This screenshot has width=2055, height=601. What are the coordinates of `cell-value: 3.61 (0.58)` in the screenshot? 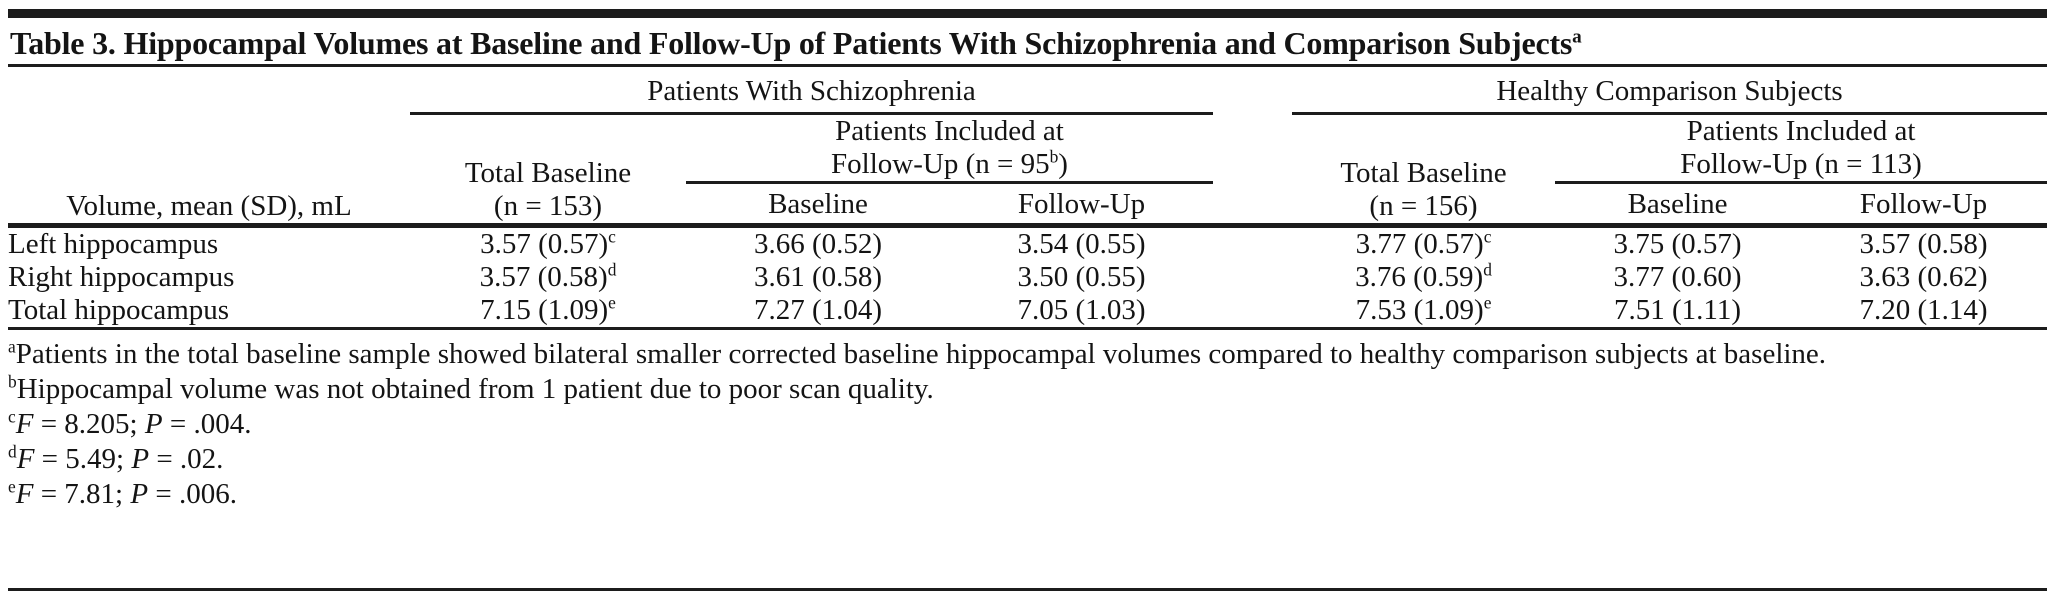 It's located at (818, 277).